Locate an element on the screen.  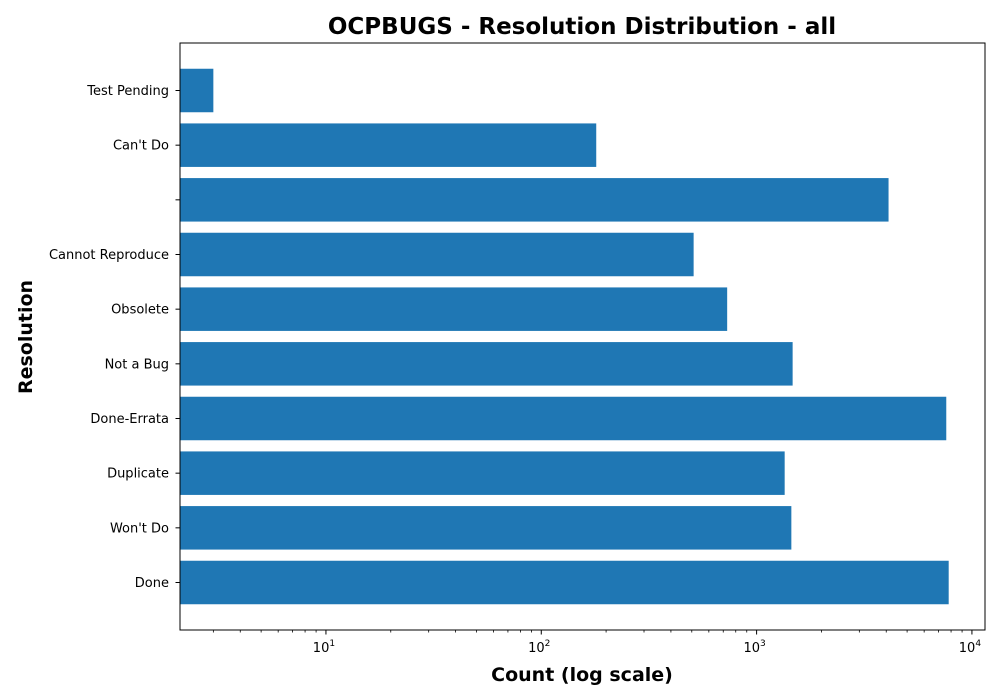
y-tick-label: Done-Errata is located at coordinates (129, 419).